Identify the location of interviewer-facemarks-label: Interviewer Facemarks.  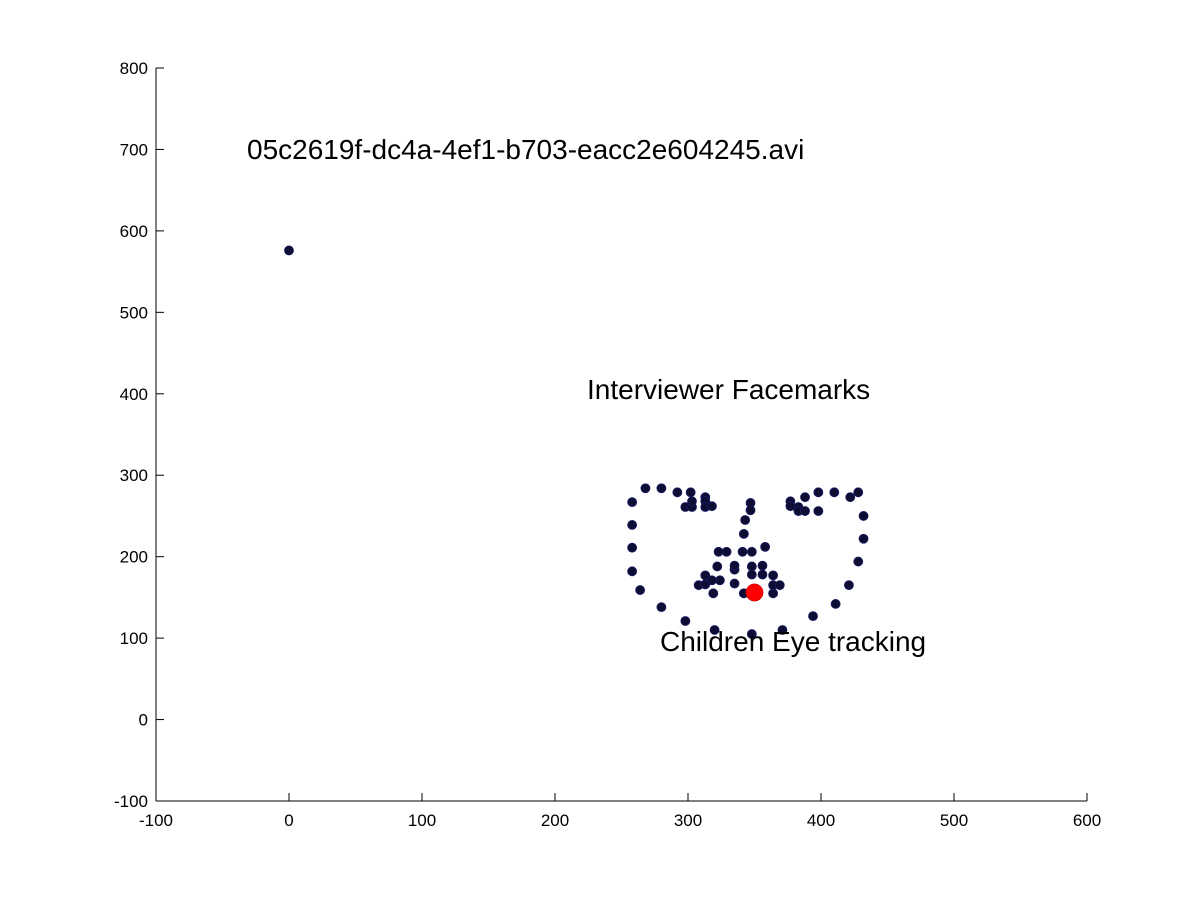
(728, 389).